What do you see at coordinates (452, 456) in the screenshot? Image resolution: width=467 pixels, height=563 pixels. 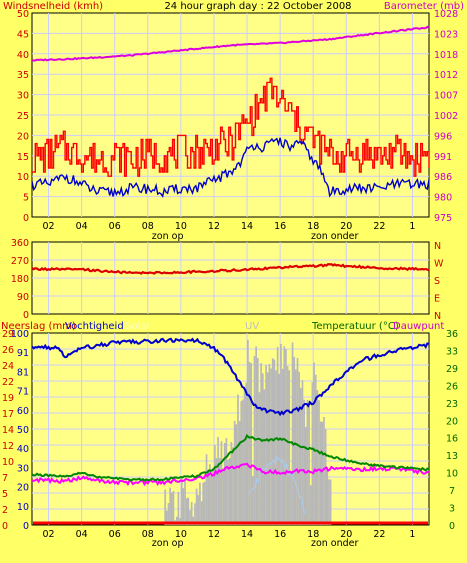 I see `temperature-tick: 13` at bounding box center [452, 456].